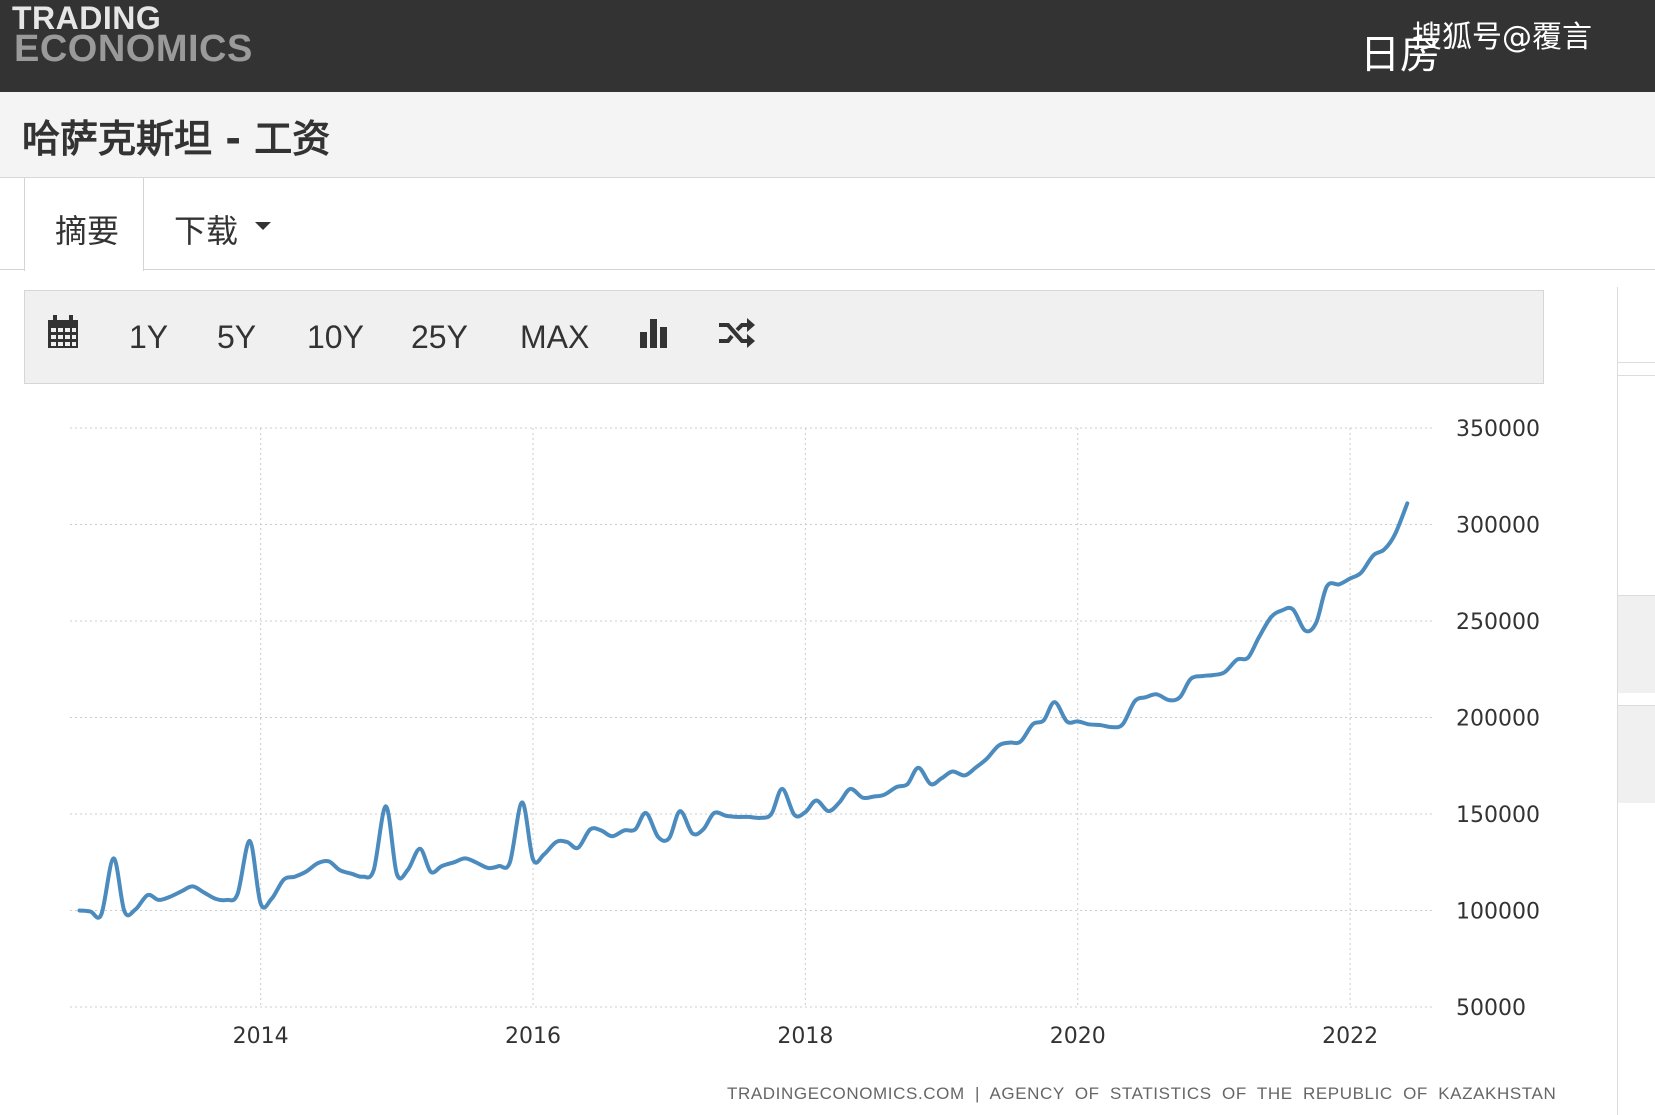 Image resolution: width=1655 pixels, height=1115 pixels. Describe the element at coordinates (827, 224) in the screenshot. I see `tab-bar: 摘要 下载` at that location.